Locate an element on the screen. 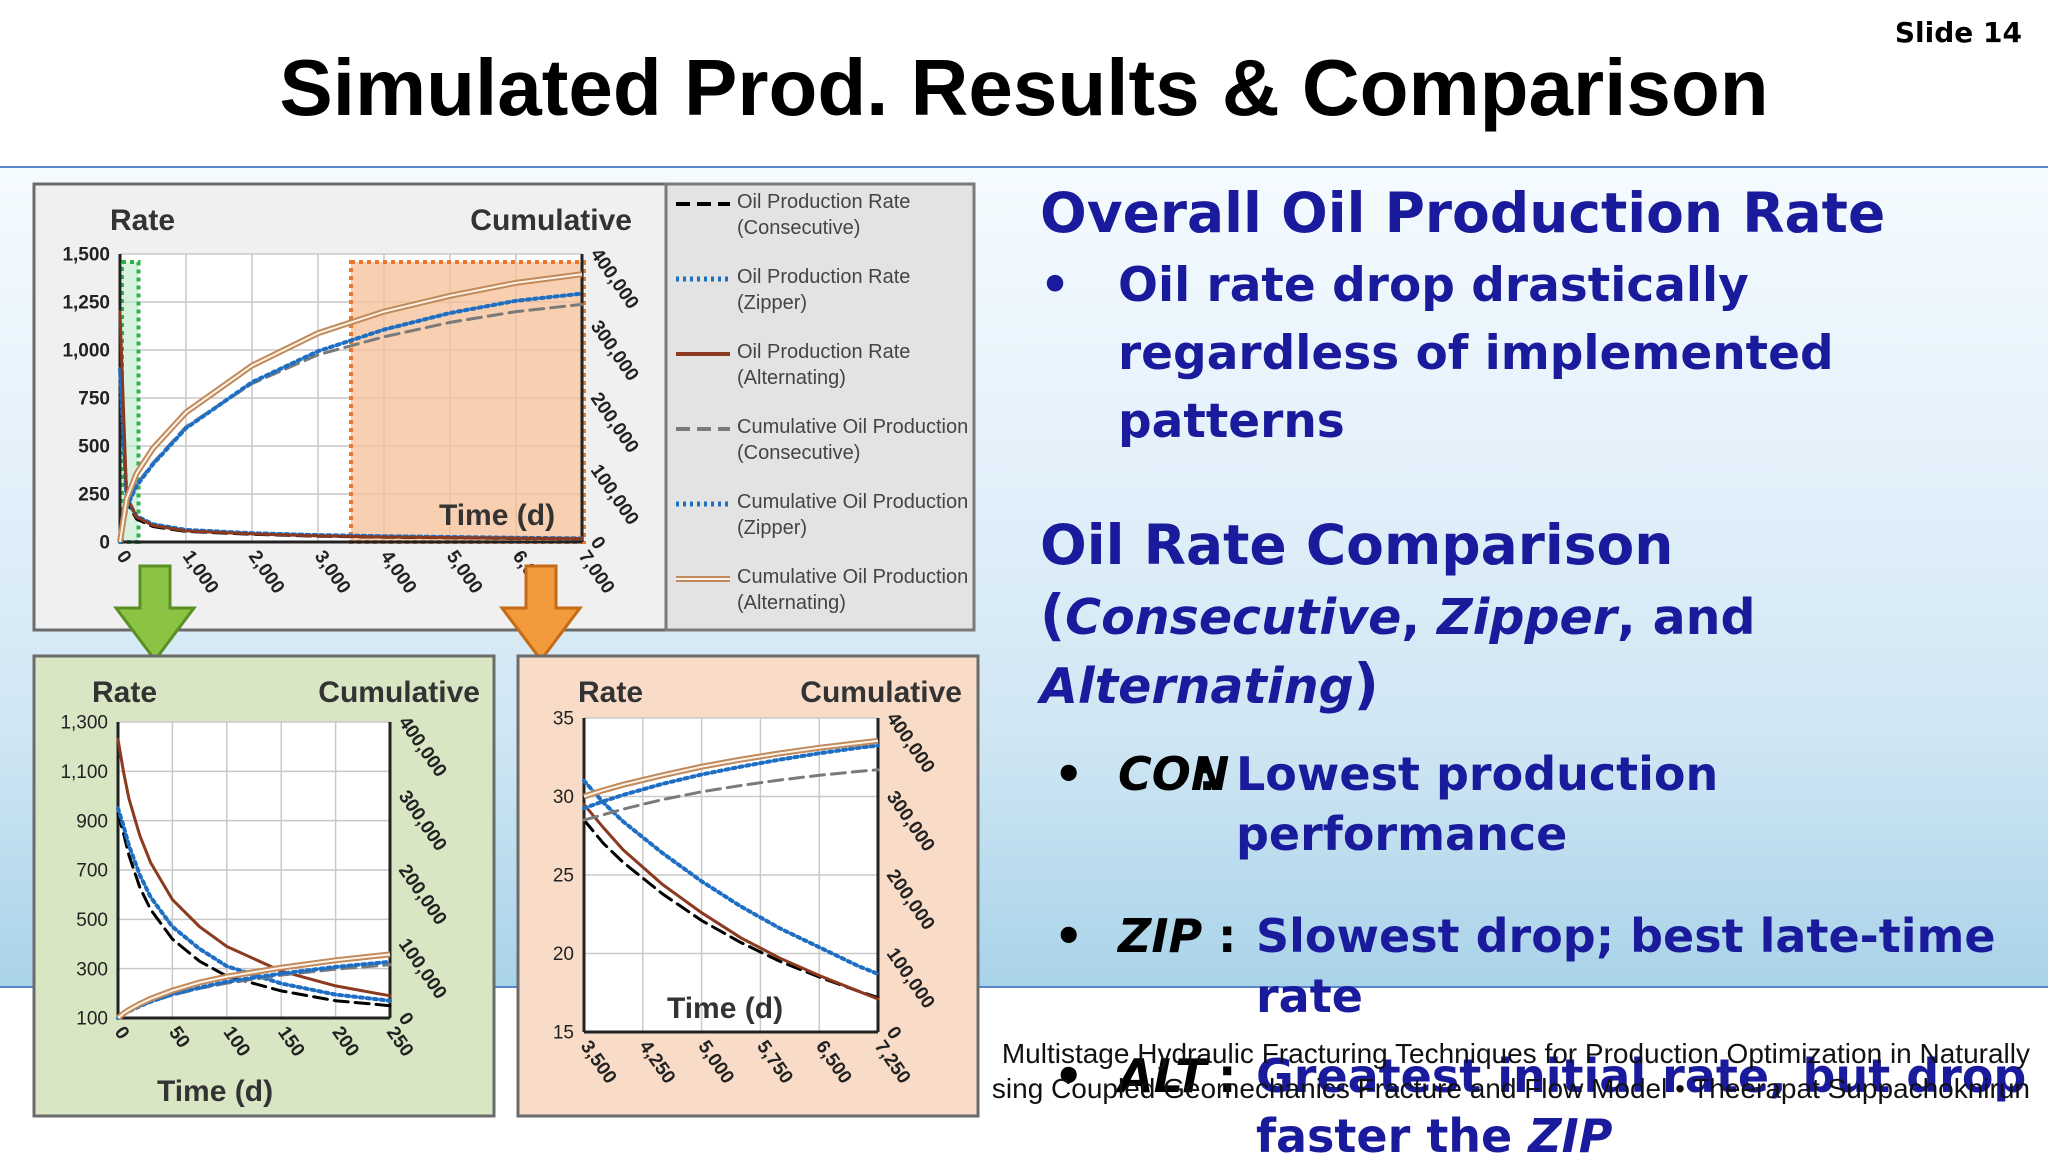 This screenshot has width=2048, height=1166. pattern-alternating: Alternating is located at coordinates (1197, 686).